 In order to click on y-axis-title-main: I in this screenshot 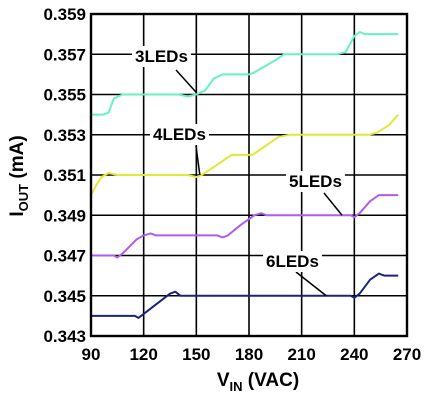, I will do `click(17, 213)`.